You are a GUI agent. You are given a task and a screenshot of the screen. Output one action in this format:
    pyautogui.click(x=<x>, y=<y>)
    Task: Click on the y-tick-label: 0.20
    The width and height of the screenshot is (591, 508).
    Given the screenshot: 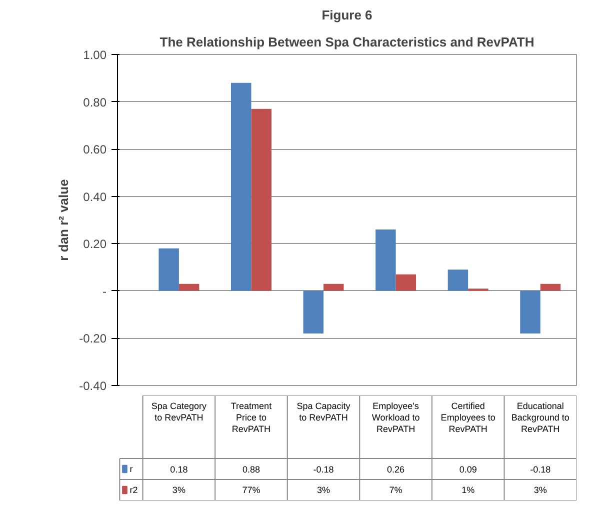 What is the action you would take?
    pyautogui.click(x=95, y=244)
    